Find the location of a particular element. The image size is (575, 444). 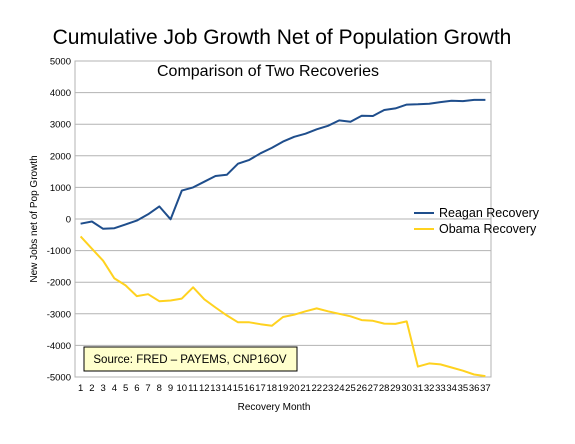

x-tick-label-15: 15 is located at coordinates (238, 388).